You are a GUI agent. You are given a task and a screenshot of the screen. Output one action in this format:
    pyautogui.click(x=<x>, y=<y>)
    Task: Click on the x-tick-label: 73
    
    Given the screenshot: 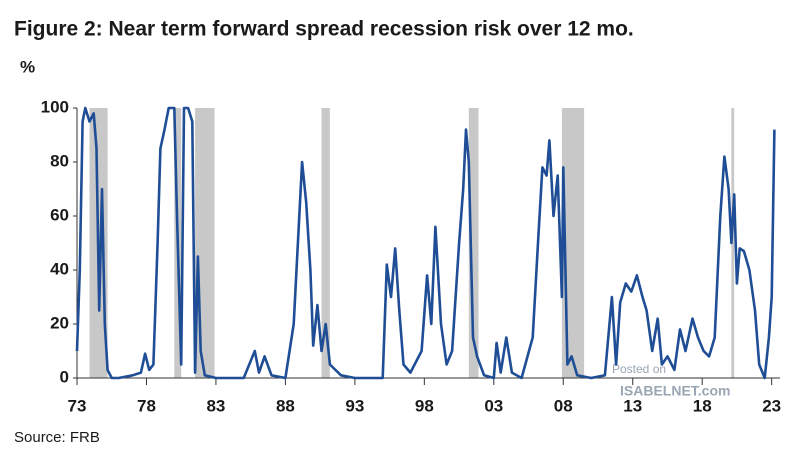 What is the action you would take?
    pyautogui.click(x=77, y=405)
    